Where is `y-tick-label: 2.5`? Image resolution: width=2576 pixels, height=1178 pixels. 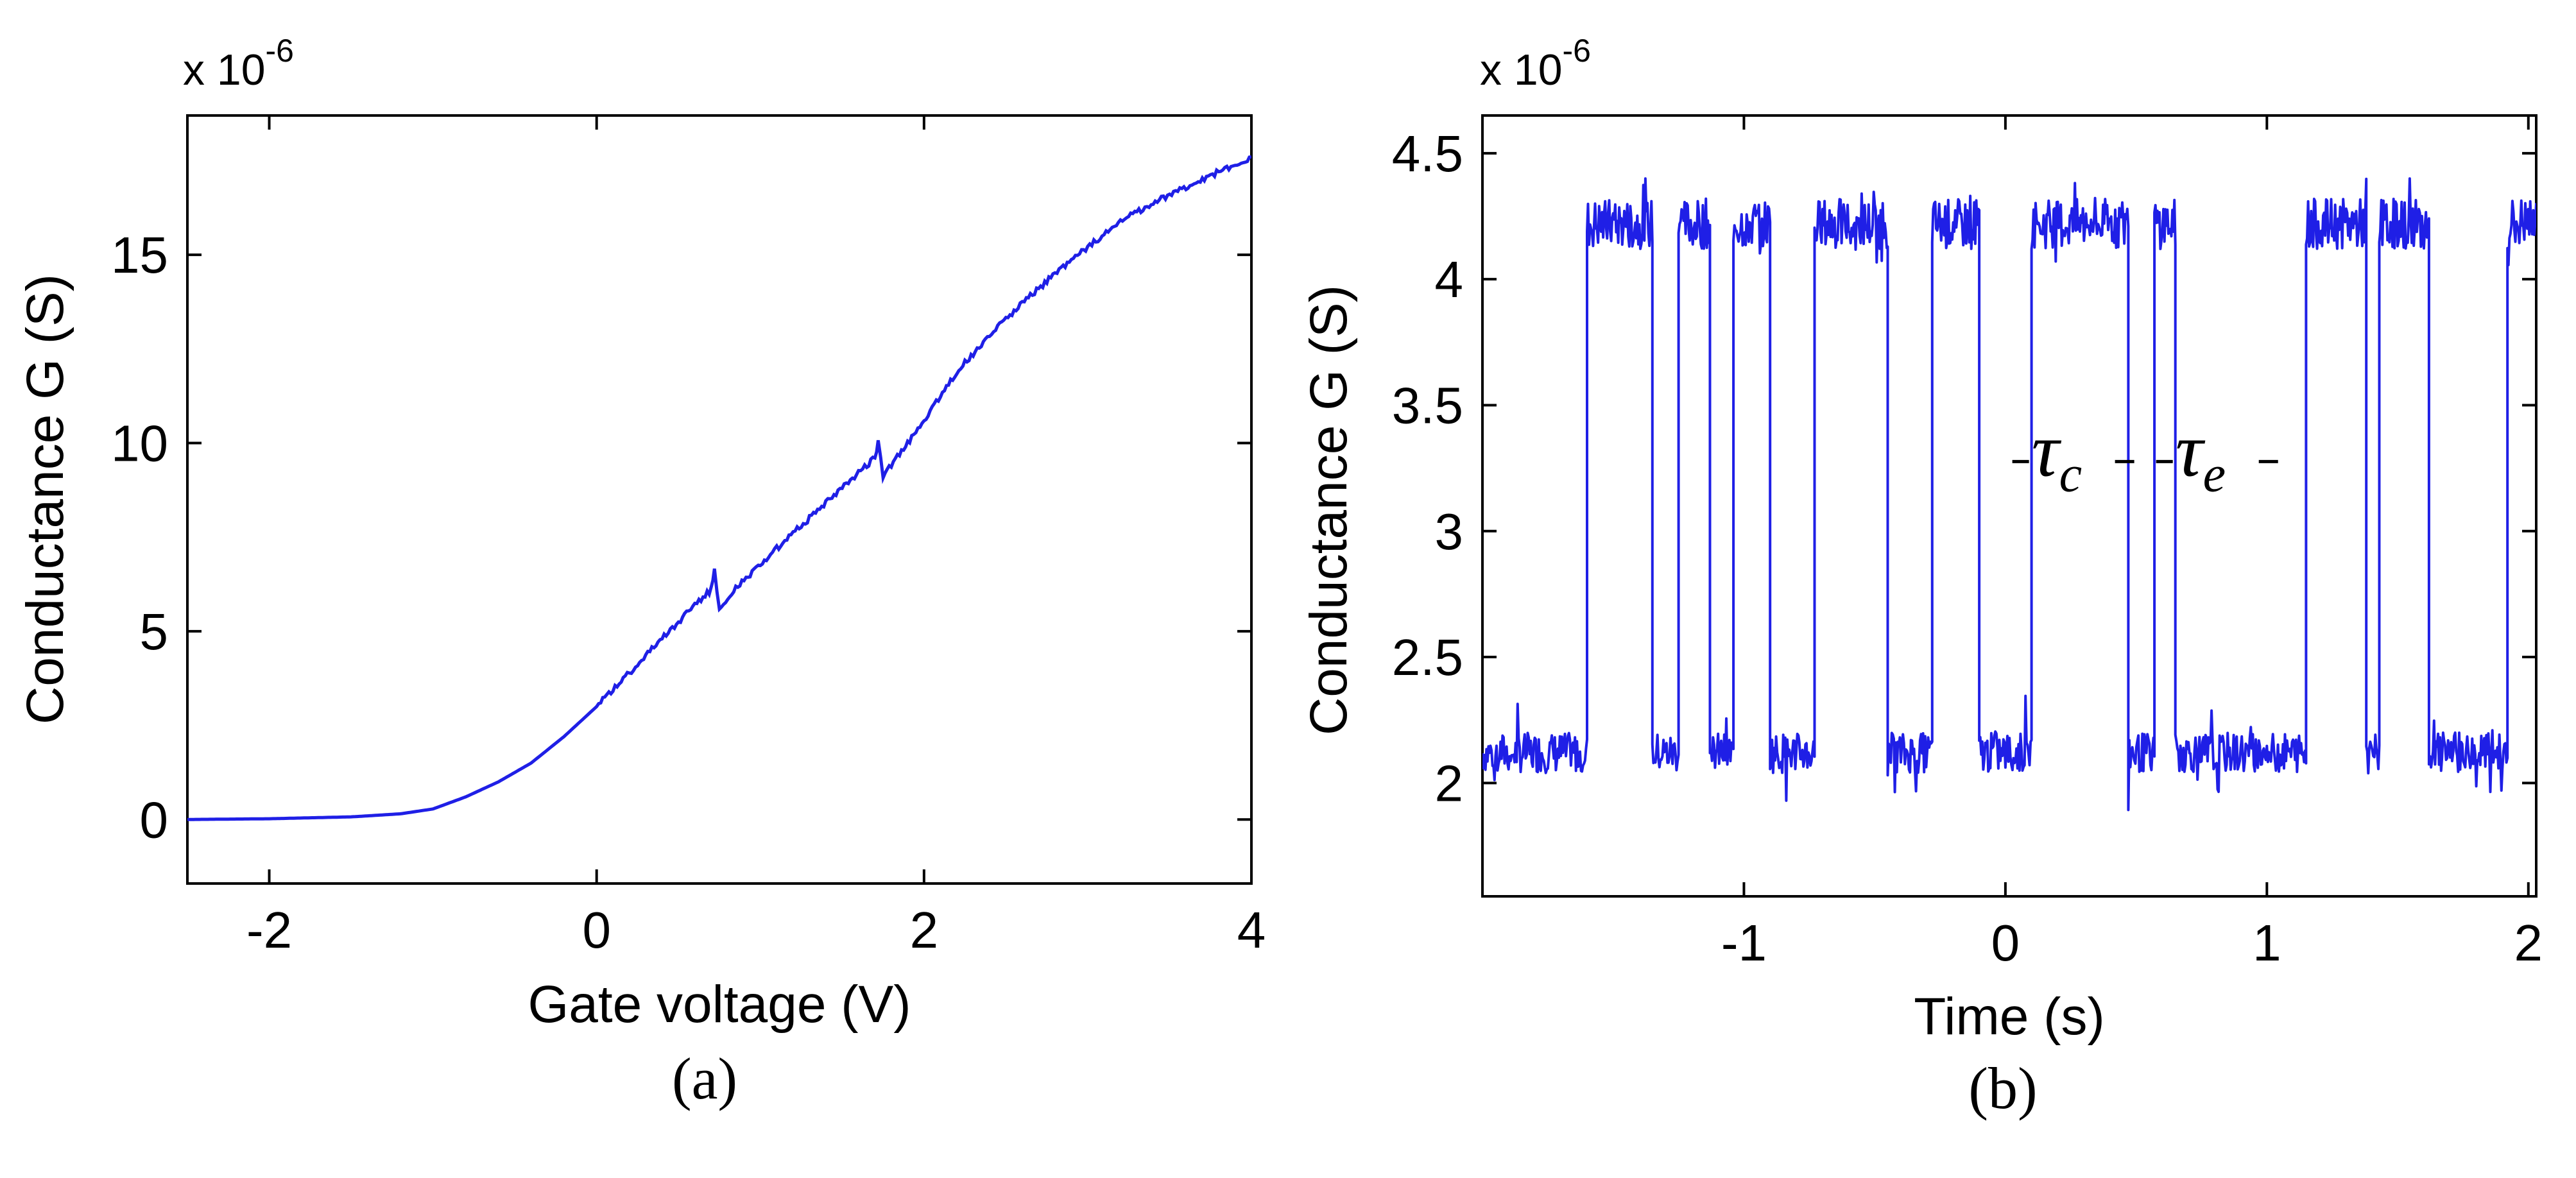 y-tick-label: 2.5 is located at coordinates (1427, 657).